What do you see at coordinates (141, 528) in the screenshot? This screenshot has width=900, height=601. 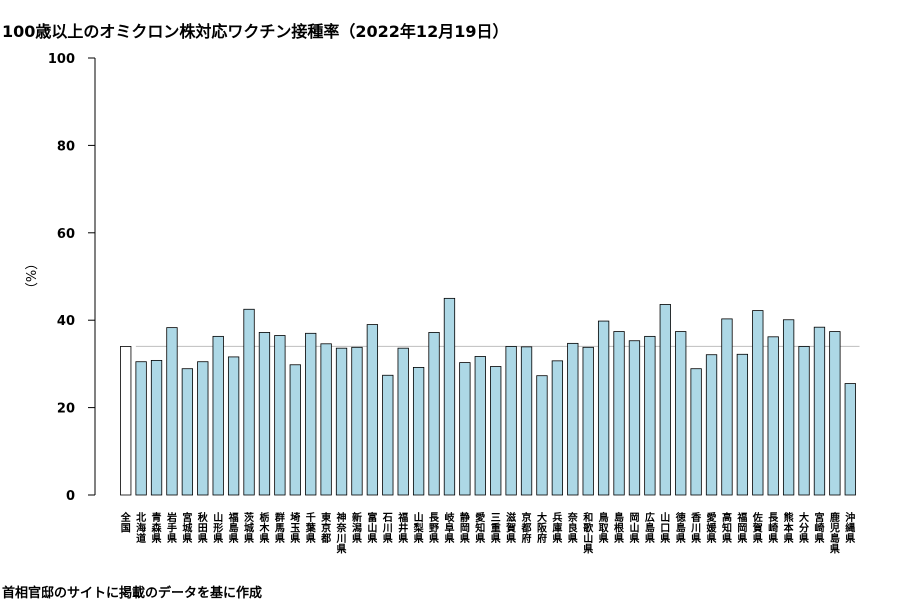 I see `category-label: 北海道` at bounding box center [141, 528].